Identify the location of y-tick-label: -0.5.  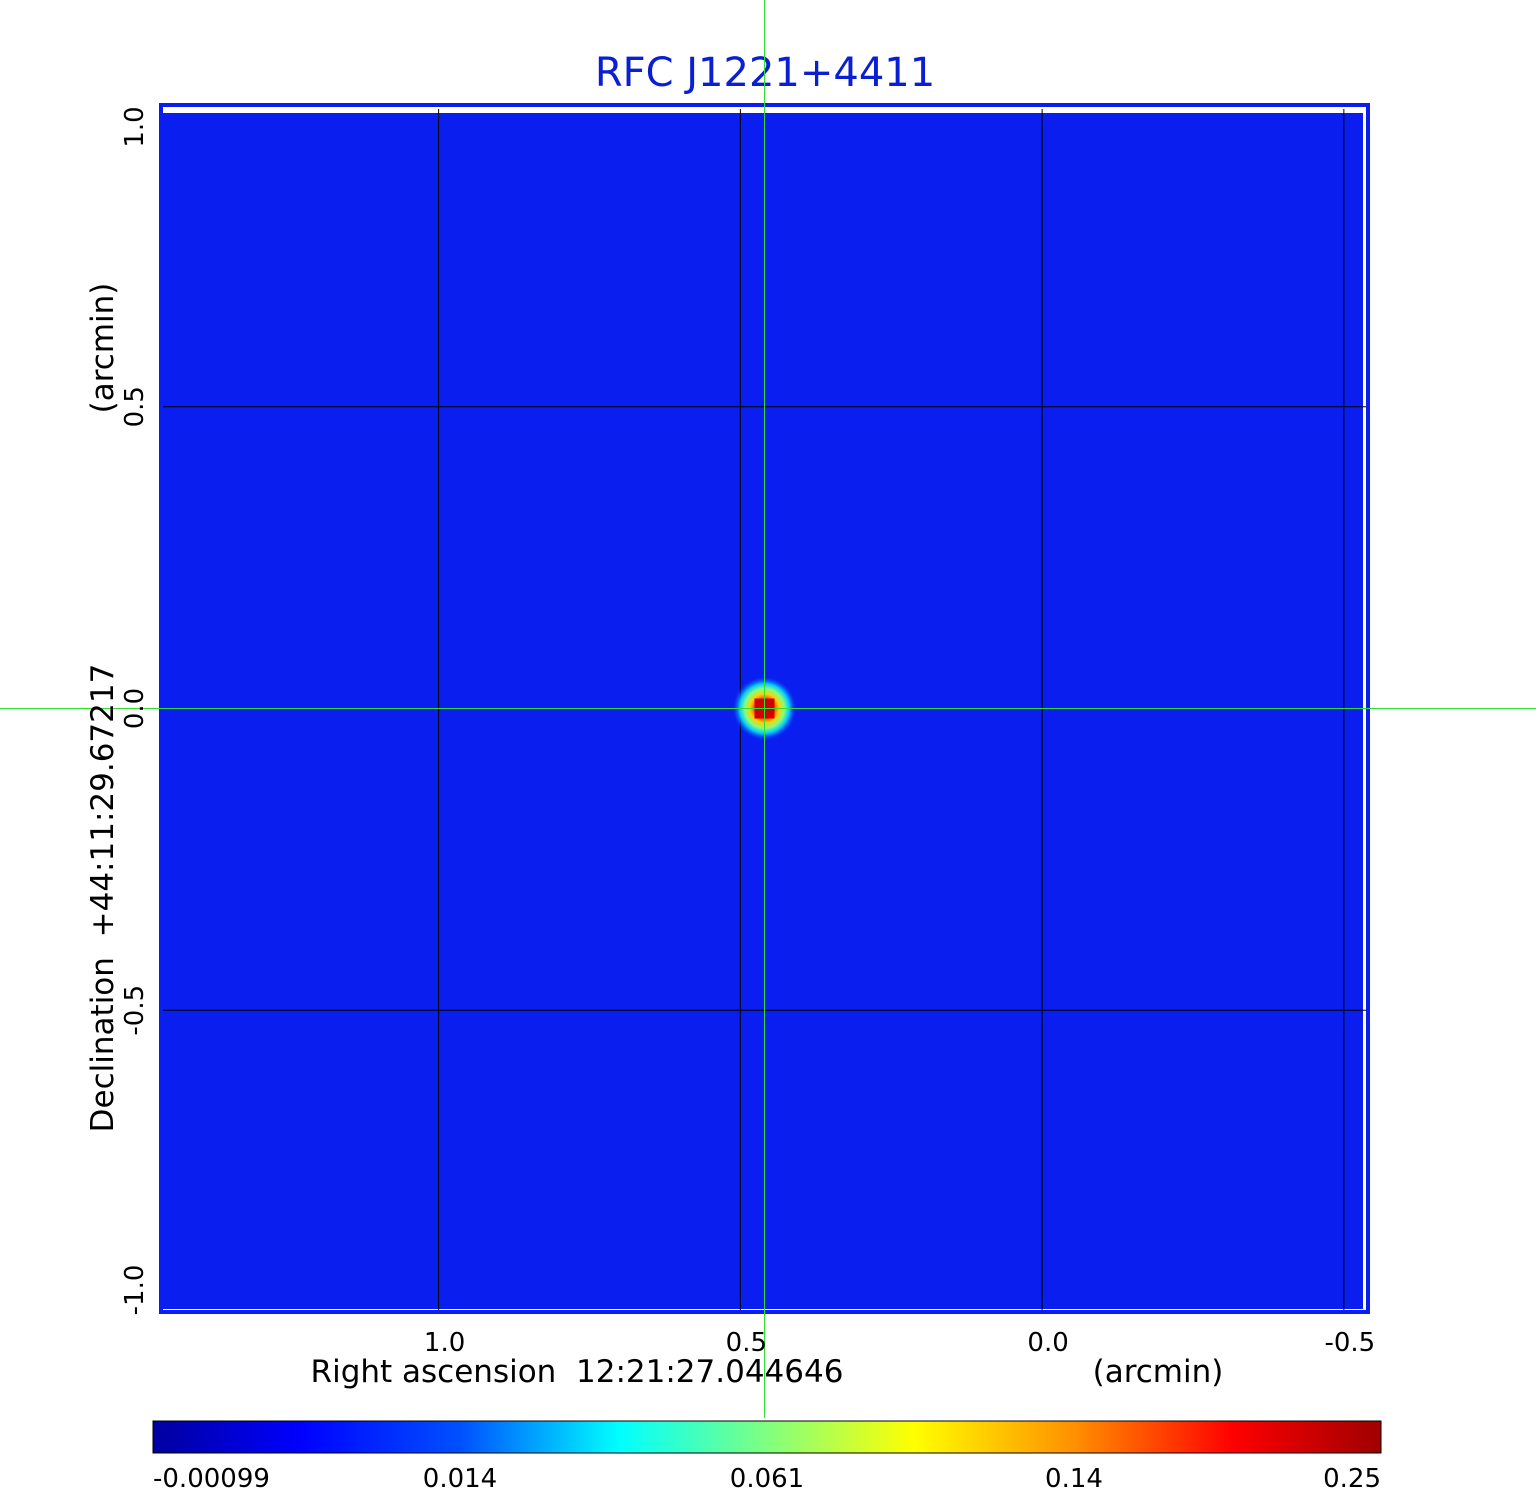
(135, 1010).